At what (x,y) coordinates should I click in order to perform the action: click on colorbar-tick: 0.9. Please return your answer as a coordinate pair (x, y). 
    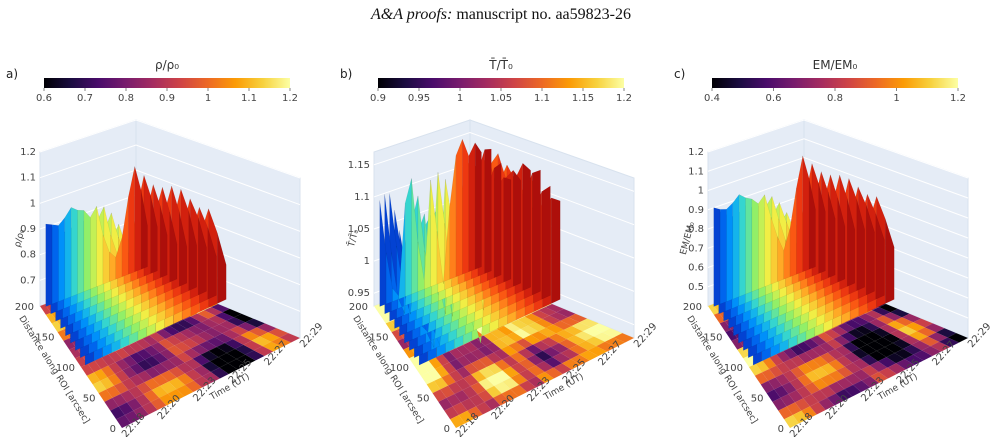
    Looking at the image, I should click on (167, 98).